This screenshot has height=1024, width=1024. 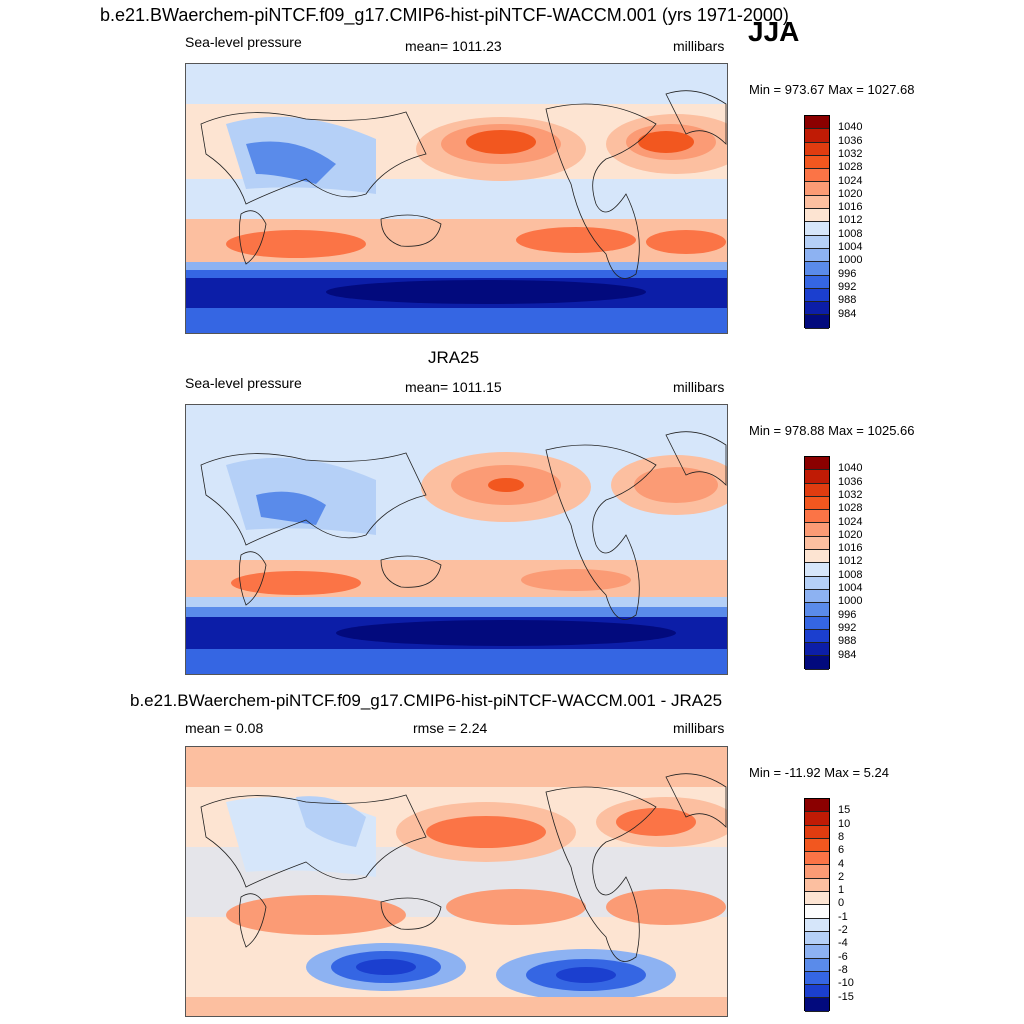 What do you see at coordinates (850, 207) in the screenshot?
I see `colorbar-tick-label: 1016` at bounding box center [850, 207].